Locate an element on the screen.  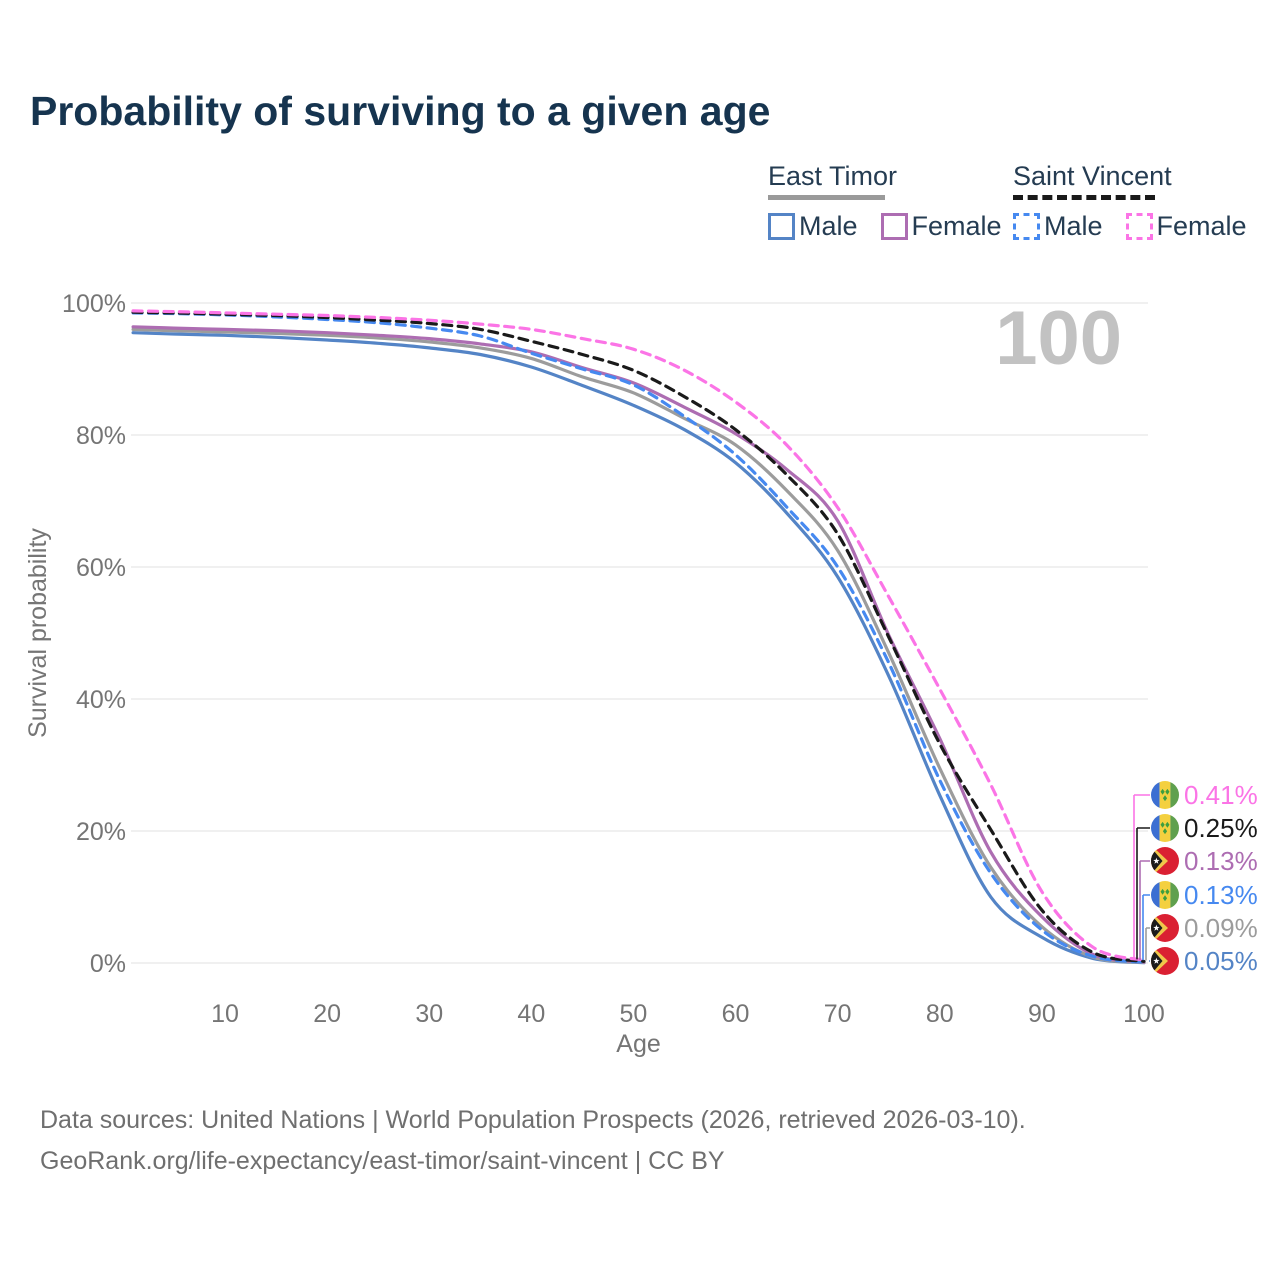
east-timor-female-swatch is located at coordinates (894, 226).